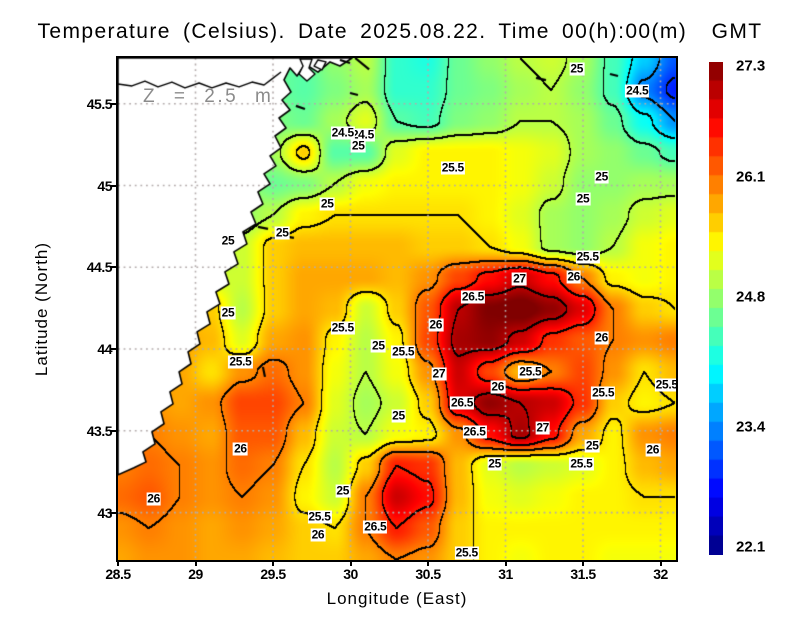 This screenshot has height=618, width=800. I want to click on colorbar-tick-label: 24.8, so click(751, 297).